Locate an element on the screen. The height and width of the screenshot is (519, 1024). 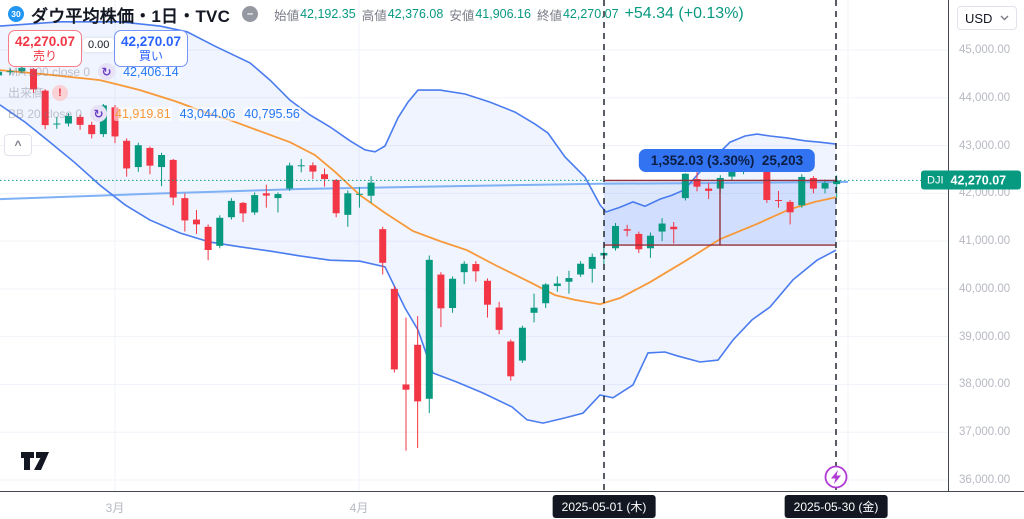
ohlc-label: 高値 is located at coordinates (374, 15).